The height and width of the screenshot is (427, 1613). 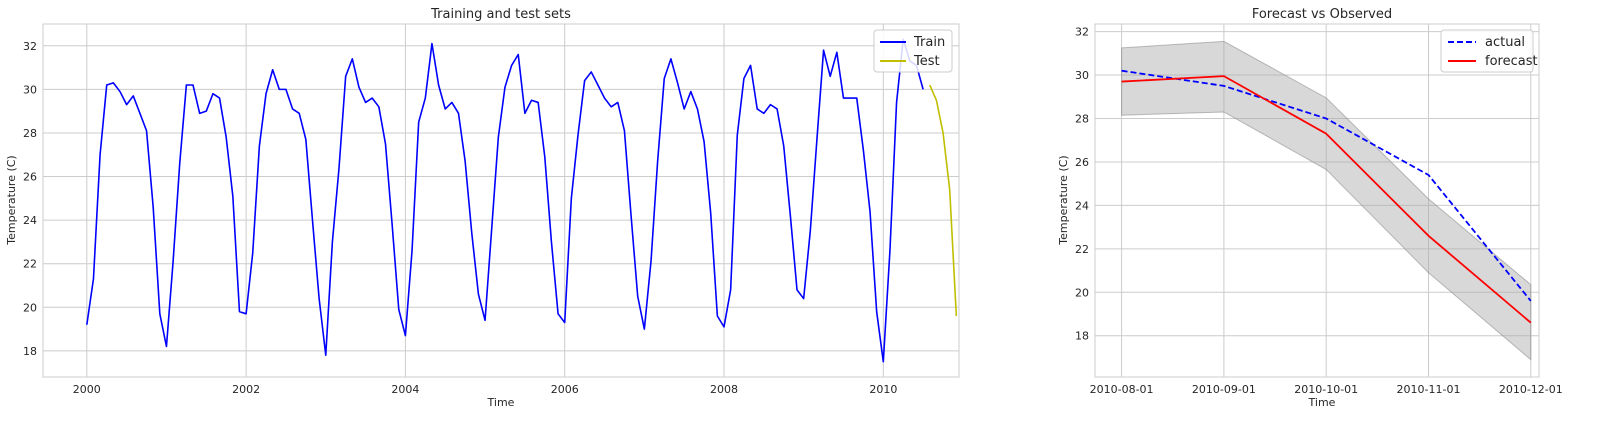 What do you see at coordinates (1489, 51) in the screenshot?
I see `legend: actual forecast` at bounding box center [1489, 51].